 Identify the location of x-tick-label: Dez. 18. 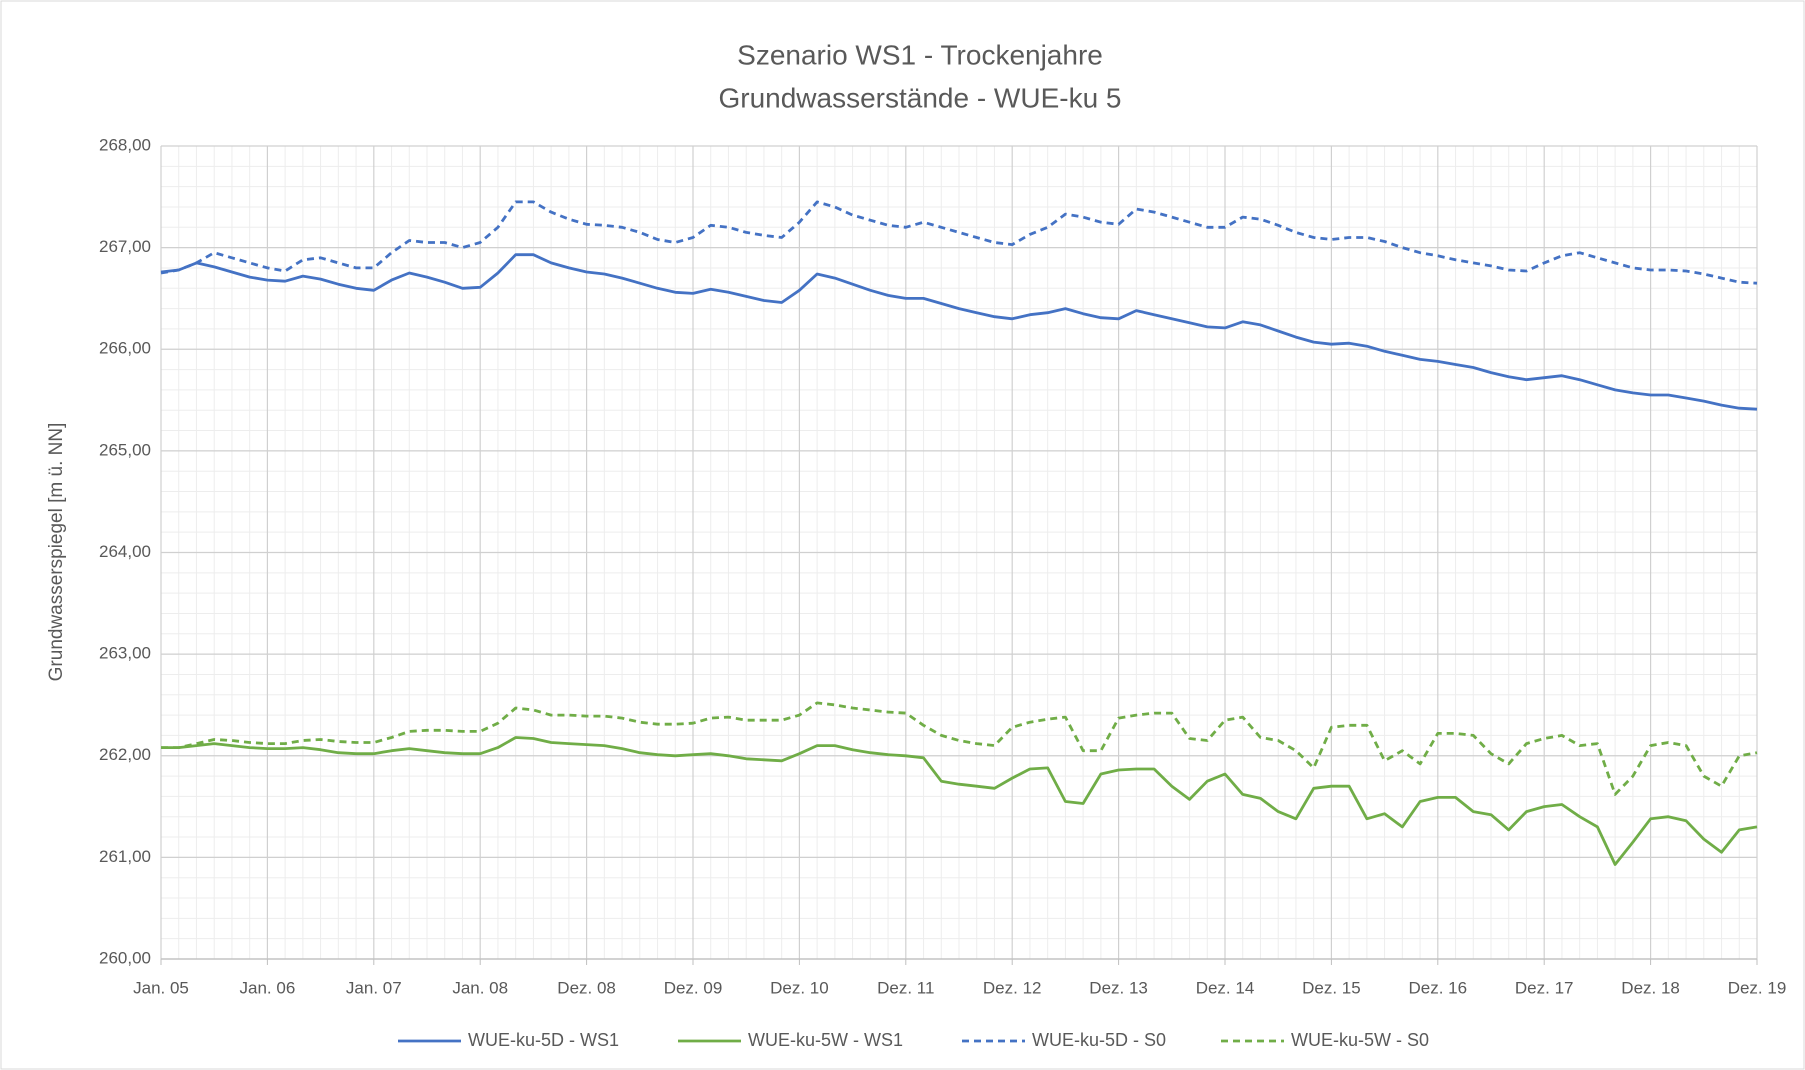
(1650, 987).